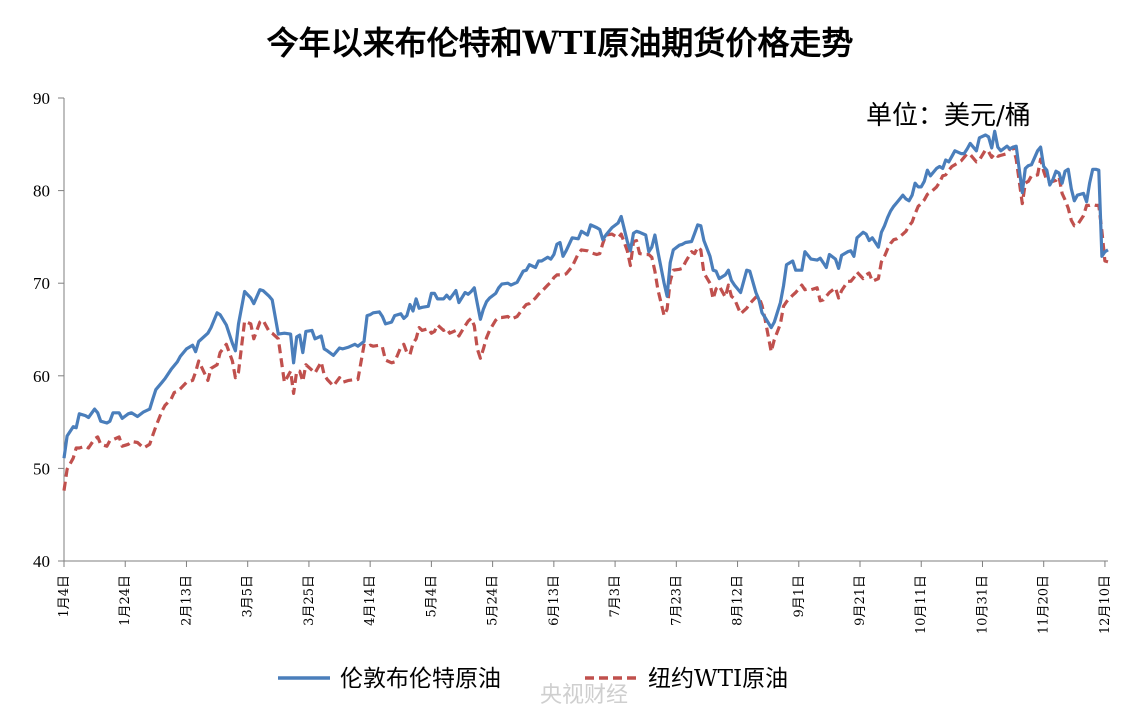 The height and width of the screenshot is (724, 1134). Describe the element at coordinates (560, 43) in the screenshot. I see `chart-title: 今年以来布伦特和WTI原油期货价格走势` at that location.